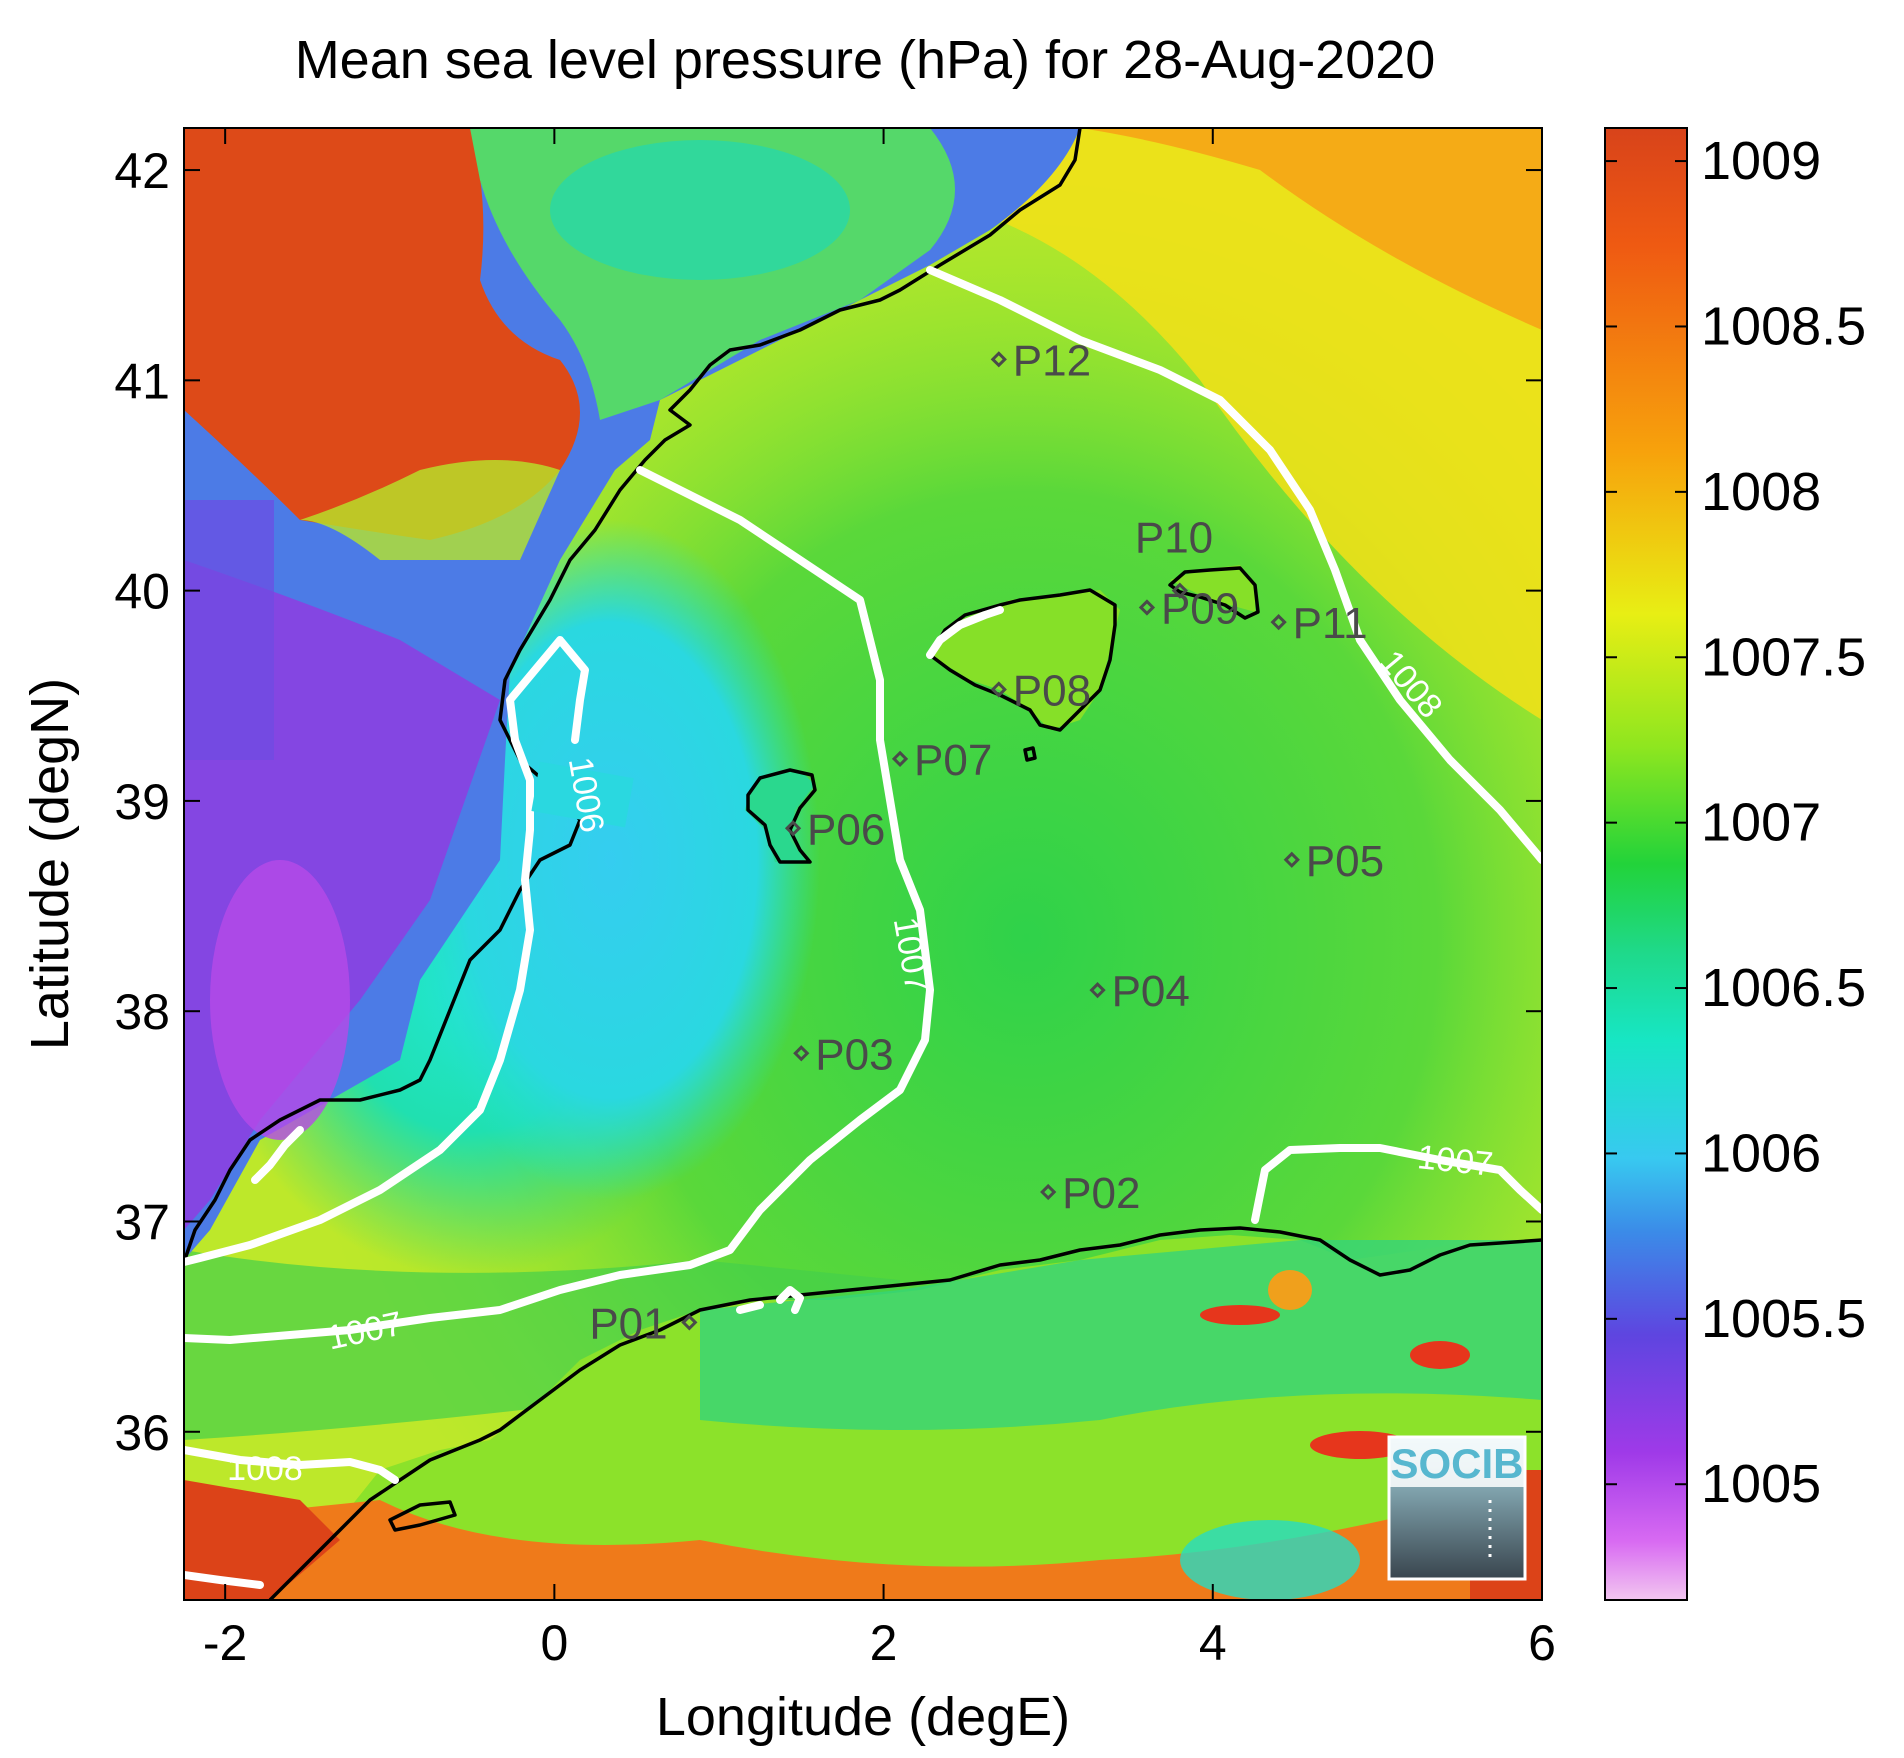 The image size is (1904, 1758). I want to click on contour-balearic-small, so click(965, 632).